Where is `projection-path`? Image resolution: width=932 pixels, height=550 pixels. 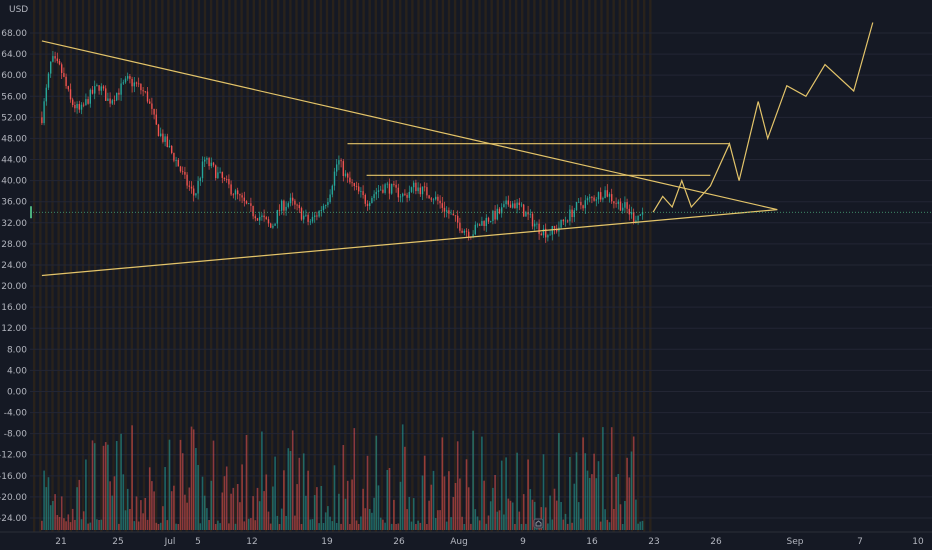 projection-path is located at coordinates (763, 117).